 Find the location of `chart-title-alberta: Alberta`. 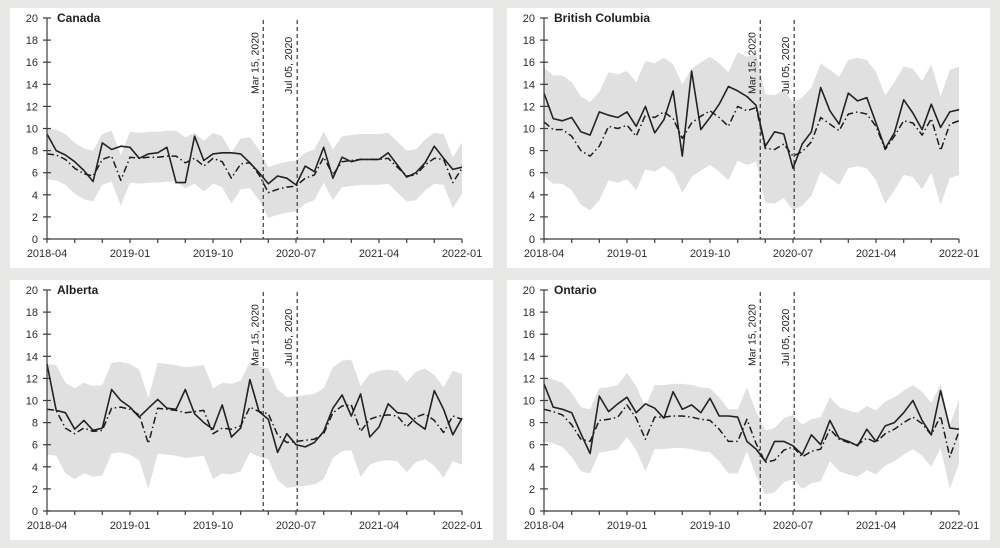

chart-title-alberta: Alberta is located at coordinates (78, 290).